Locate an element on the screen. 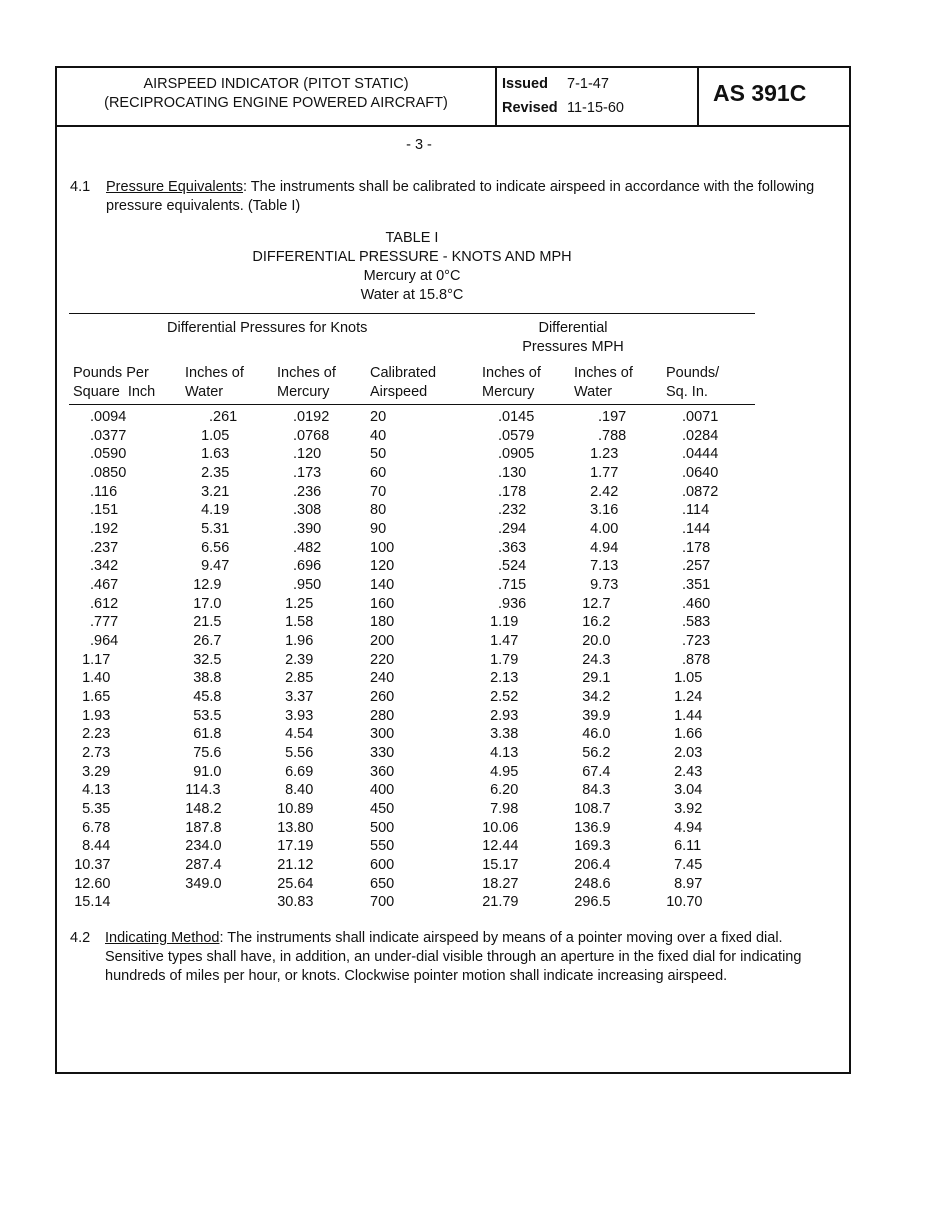 Image resolution: width=950 pixels, height=1230 pixels. table-cell: .0905 is located at coordinates (516, 454).